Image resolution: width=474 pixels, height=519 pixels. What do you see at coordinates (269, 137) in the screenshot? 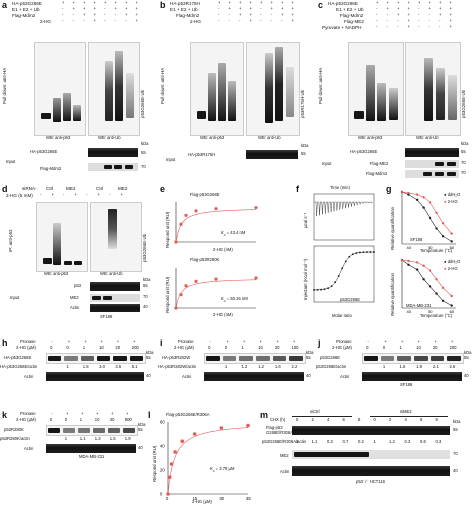
I see `wb-label: WB: anti-Ub` at bounding box center [269, 137].